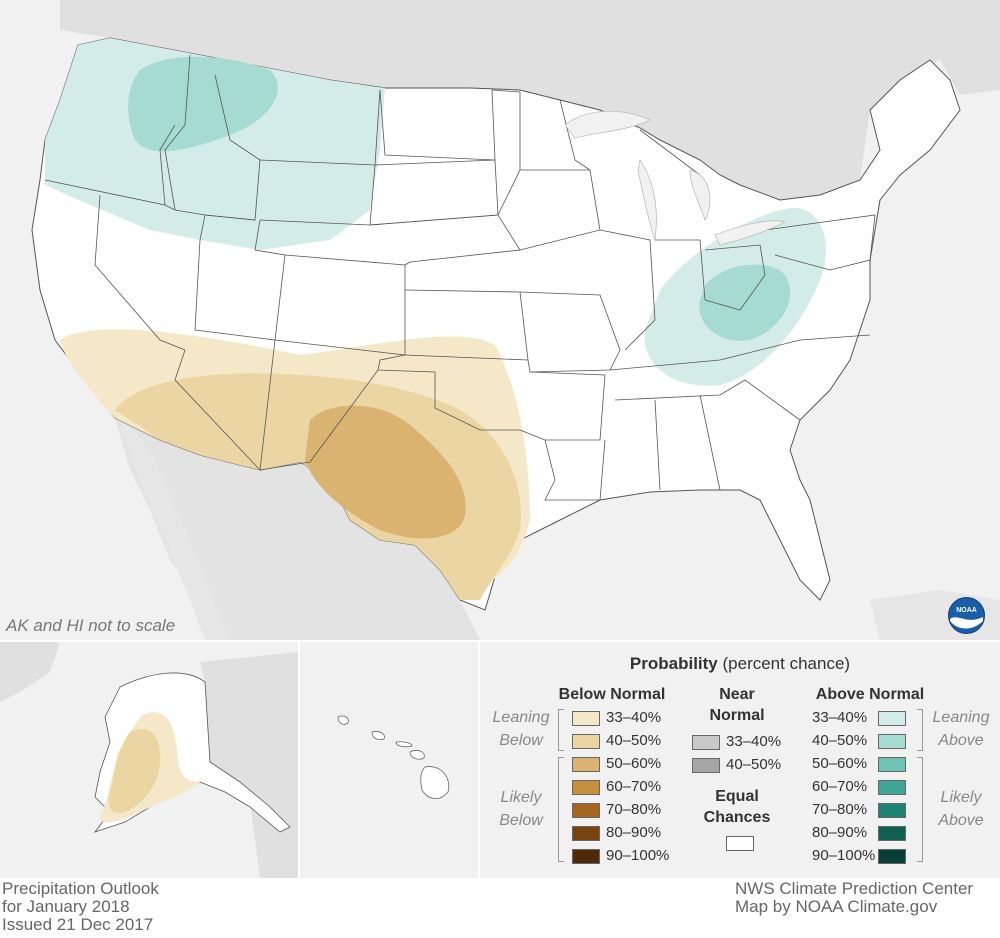 This screenshot has width=1000, height=938. I want to click on baja-peninsula, so click(174, 530).